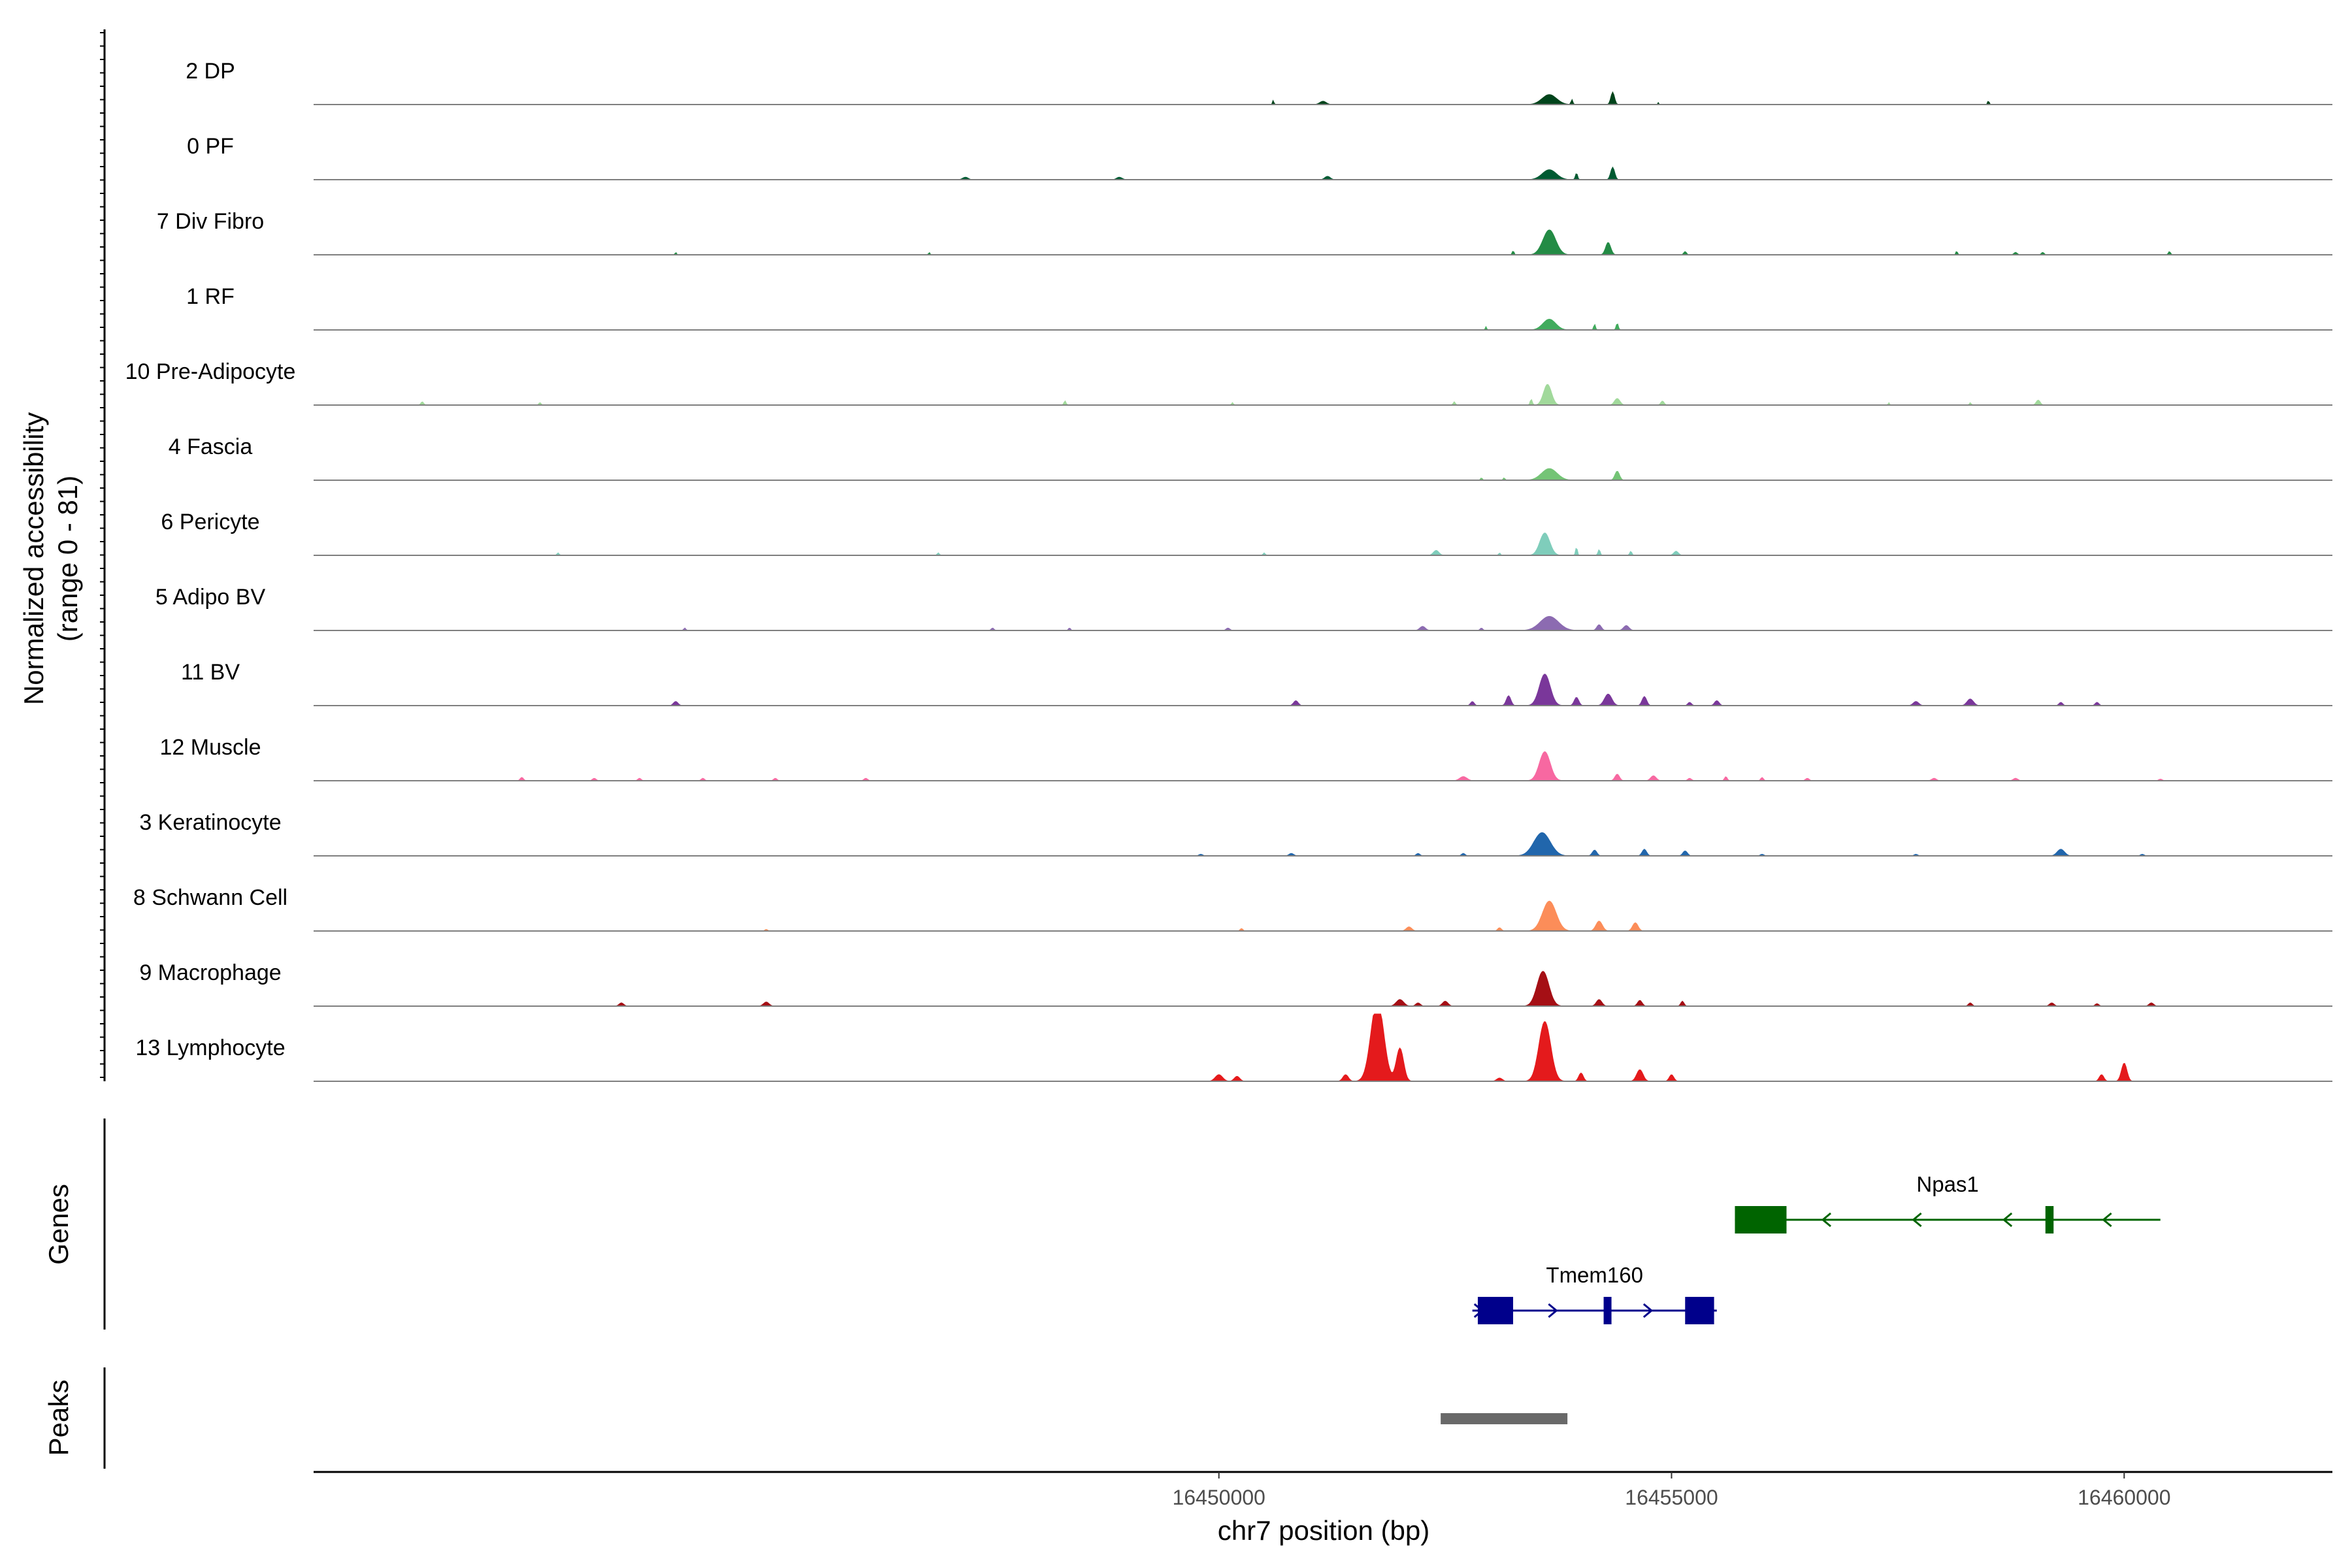 This screenshot has width=2352, height=1568. I want to click on peak-regions, so click(1504, 1418).